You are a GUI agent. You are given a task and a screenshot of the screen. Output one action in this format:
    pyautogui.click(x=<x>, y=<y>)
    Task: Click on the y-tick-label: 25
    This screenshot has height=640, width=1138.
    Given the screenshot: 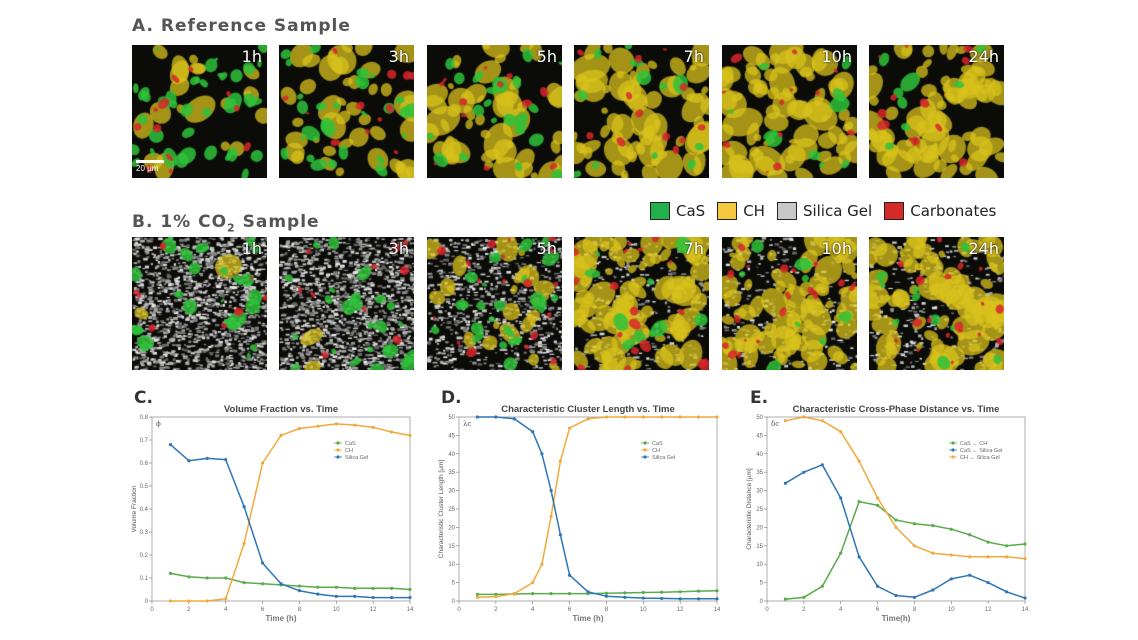 What is the action you would take?
    pyautogui.click(x=451, y=510)
    